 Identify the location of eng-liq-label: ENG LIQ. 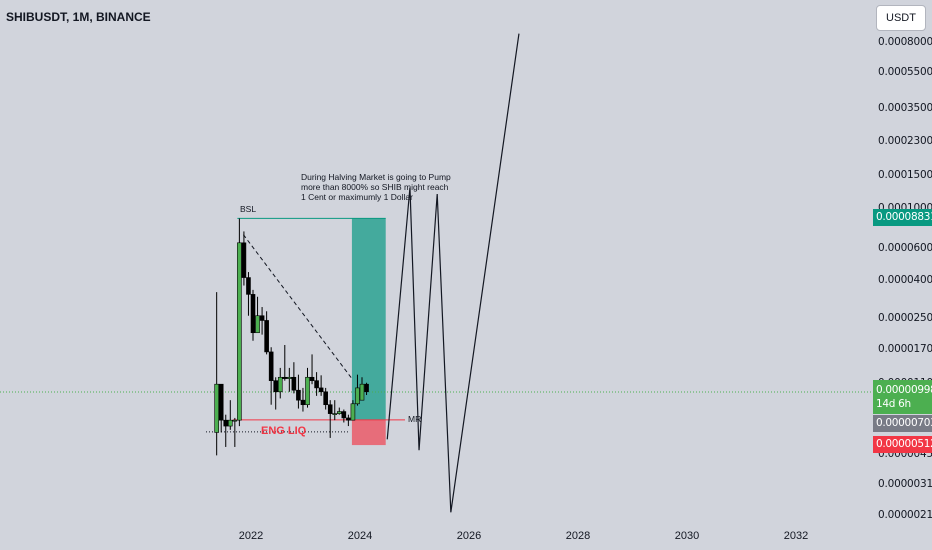
(284, 431).